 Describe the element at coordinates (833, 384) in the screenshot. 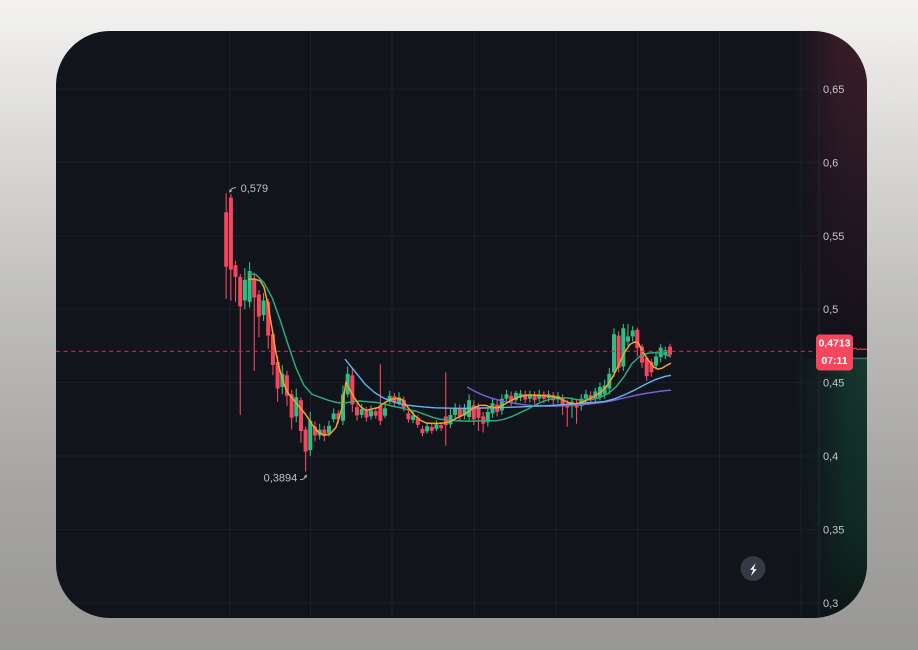

I see `svg-text: 0,45` at that location.